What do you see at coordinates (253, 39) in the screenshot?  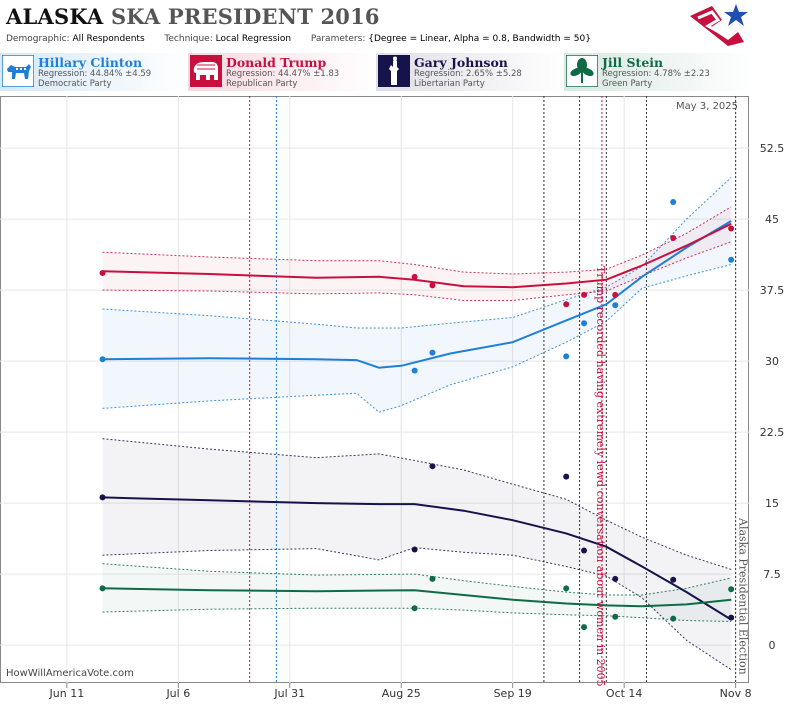 I see `technique-value: Local Regression` at bounding box center [253, 39].